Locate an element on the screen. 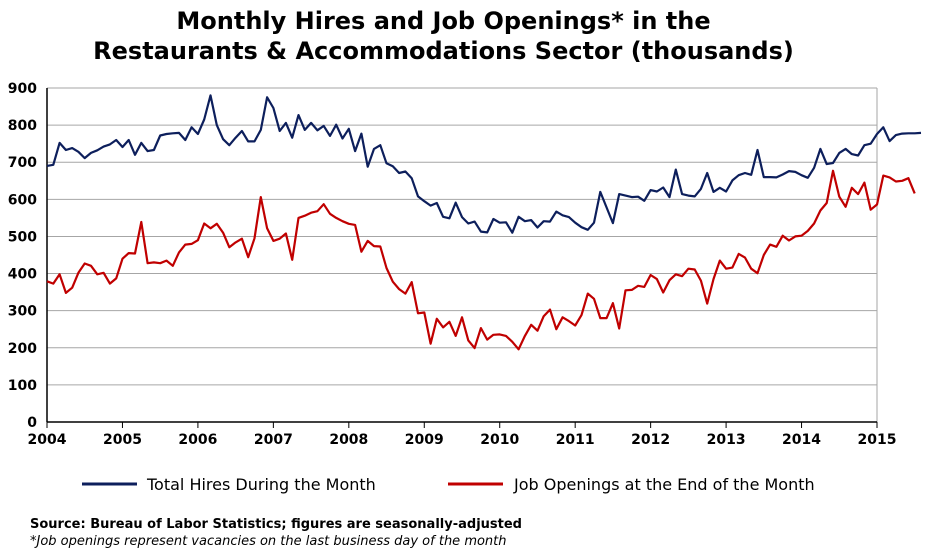 Image resolution: width=927 pixels, height=556 pixels. x-tick-label: 2005 is located at coordinates (122, 440).